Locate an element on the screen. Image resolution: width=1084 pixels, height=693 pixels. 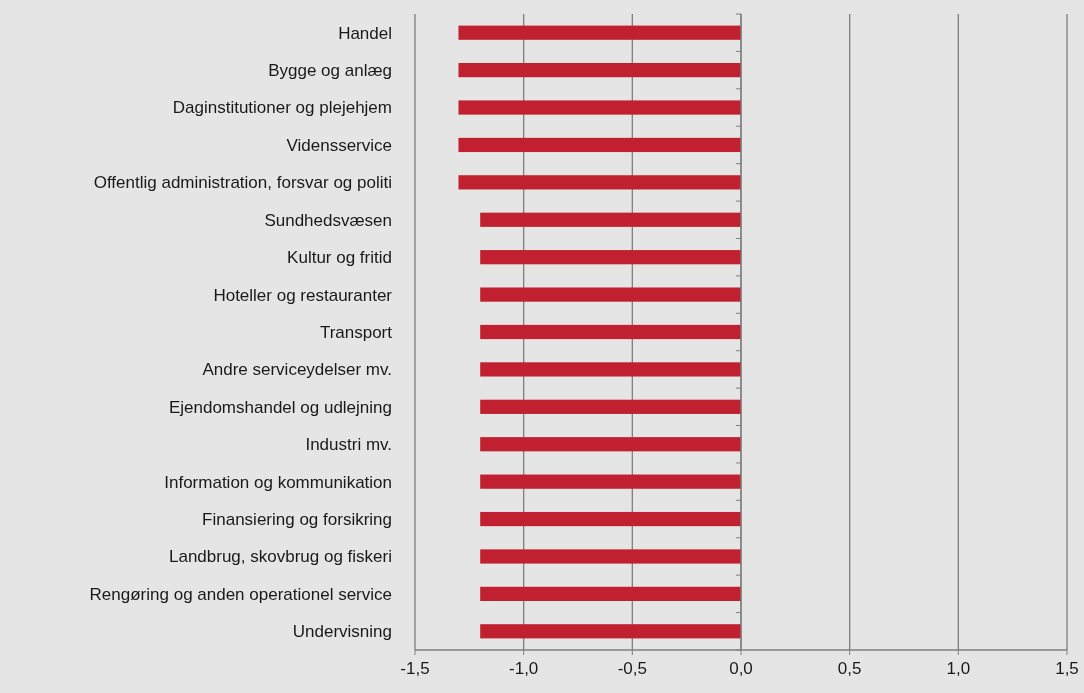
y-tick-label: Rengøring og anden operationel service is located at coordinates (240, 594).